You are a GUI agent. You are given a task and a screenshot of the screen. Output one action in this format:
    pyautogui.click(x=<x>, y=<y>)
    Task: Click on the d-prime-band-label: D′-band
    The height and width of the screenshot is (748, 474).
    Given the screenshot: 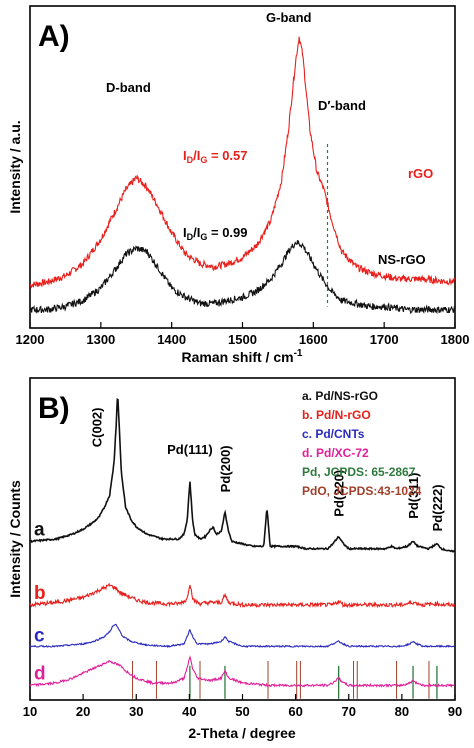 What is the action you would take?
    pyautogui.click(x=342, y=105)
    